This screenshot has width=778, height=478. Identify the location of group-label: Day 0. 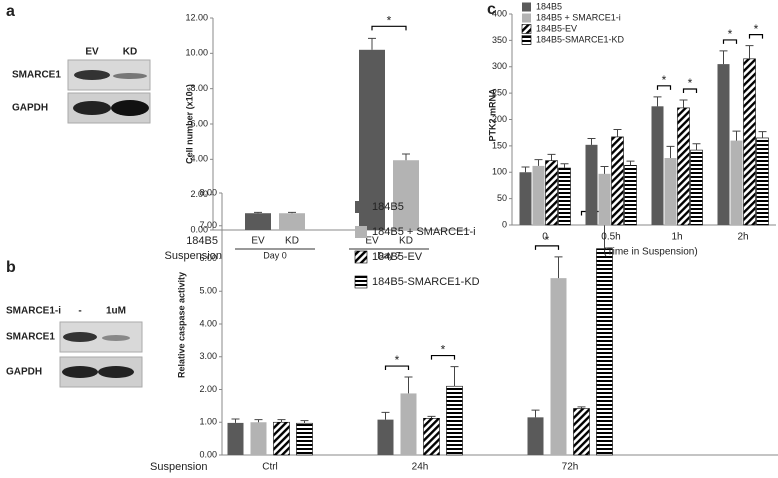
(275, 255).